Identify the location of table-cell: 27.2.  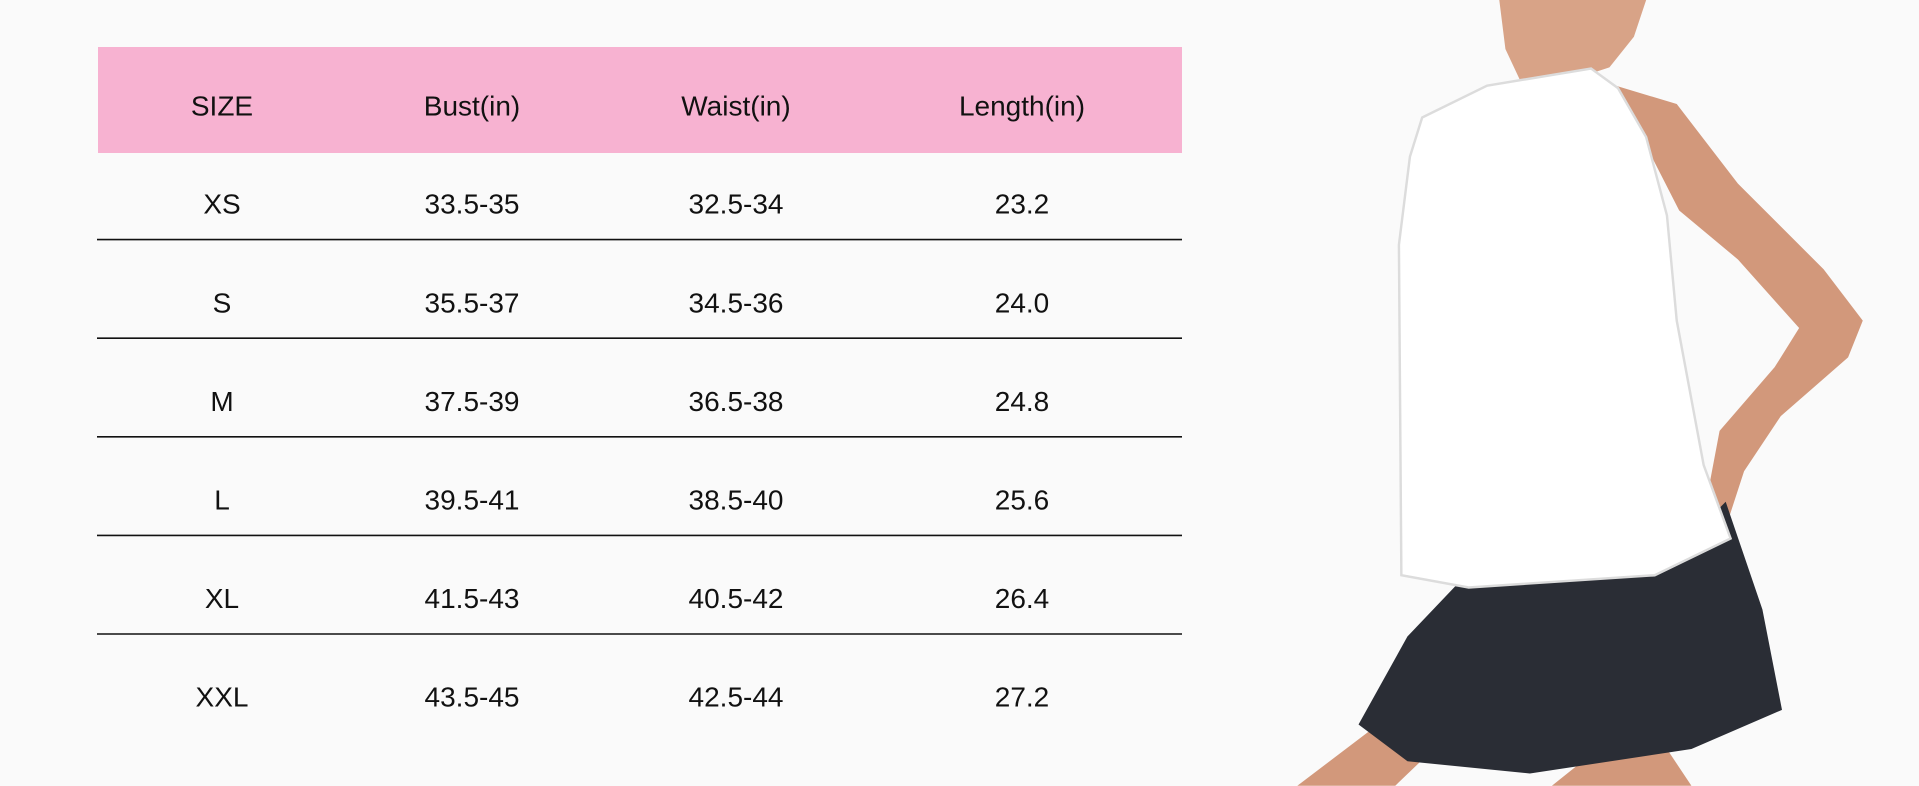
(1022, 697).